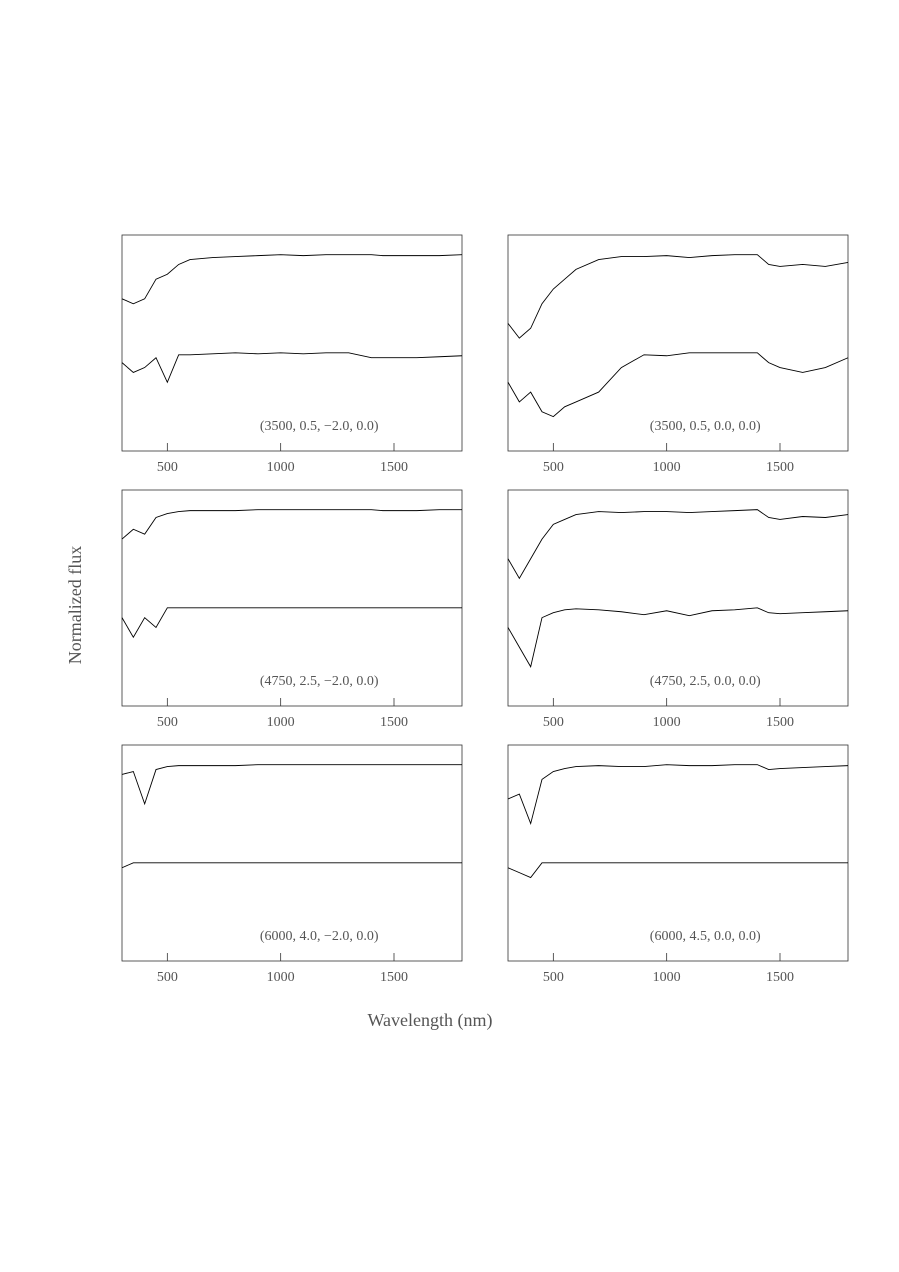 This screenshot has width=899, height=1272. Describe the element at coordinates (429, 1020) in the screenshot. I see `x-axis-label: Wavelength (nm)` at that location.